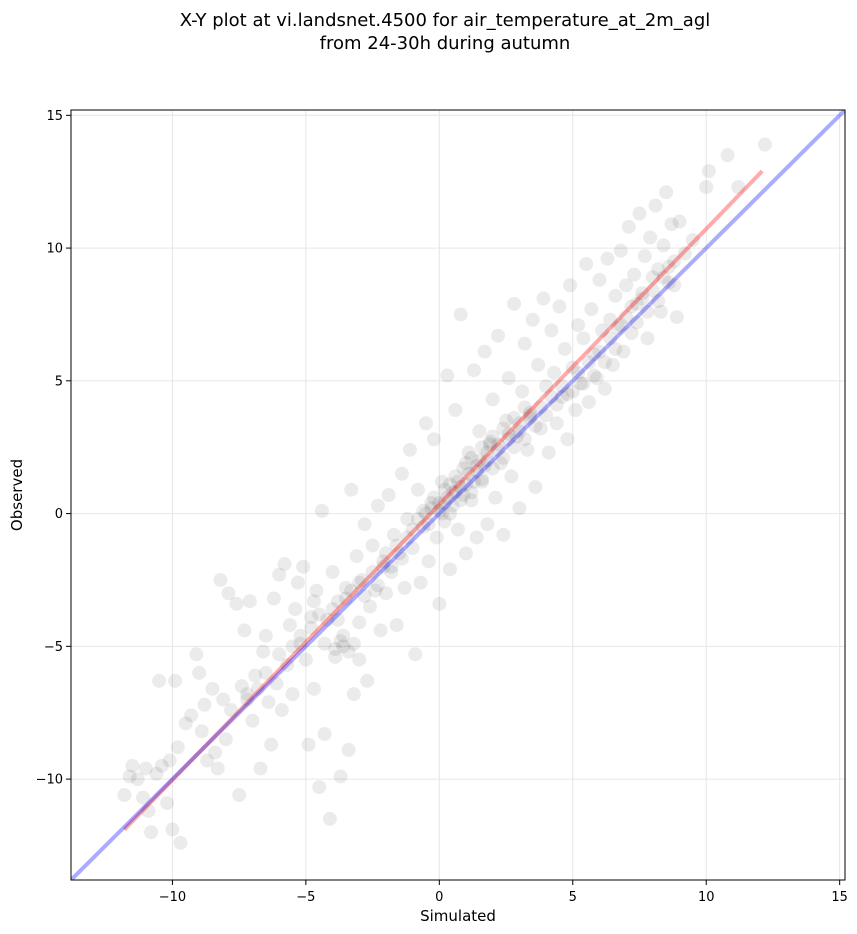 The height and width of the screenshot is (934, 857). Describe the element at coordinates (458, 916) in the screenshot. I see `x-axis-label: Simulated` at that location.